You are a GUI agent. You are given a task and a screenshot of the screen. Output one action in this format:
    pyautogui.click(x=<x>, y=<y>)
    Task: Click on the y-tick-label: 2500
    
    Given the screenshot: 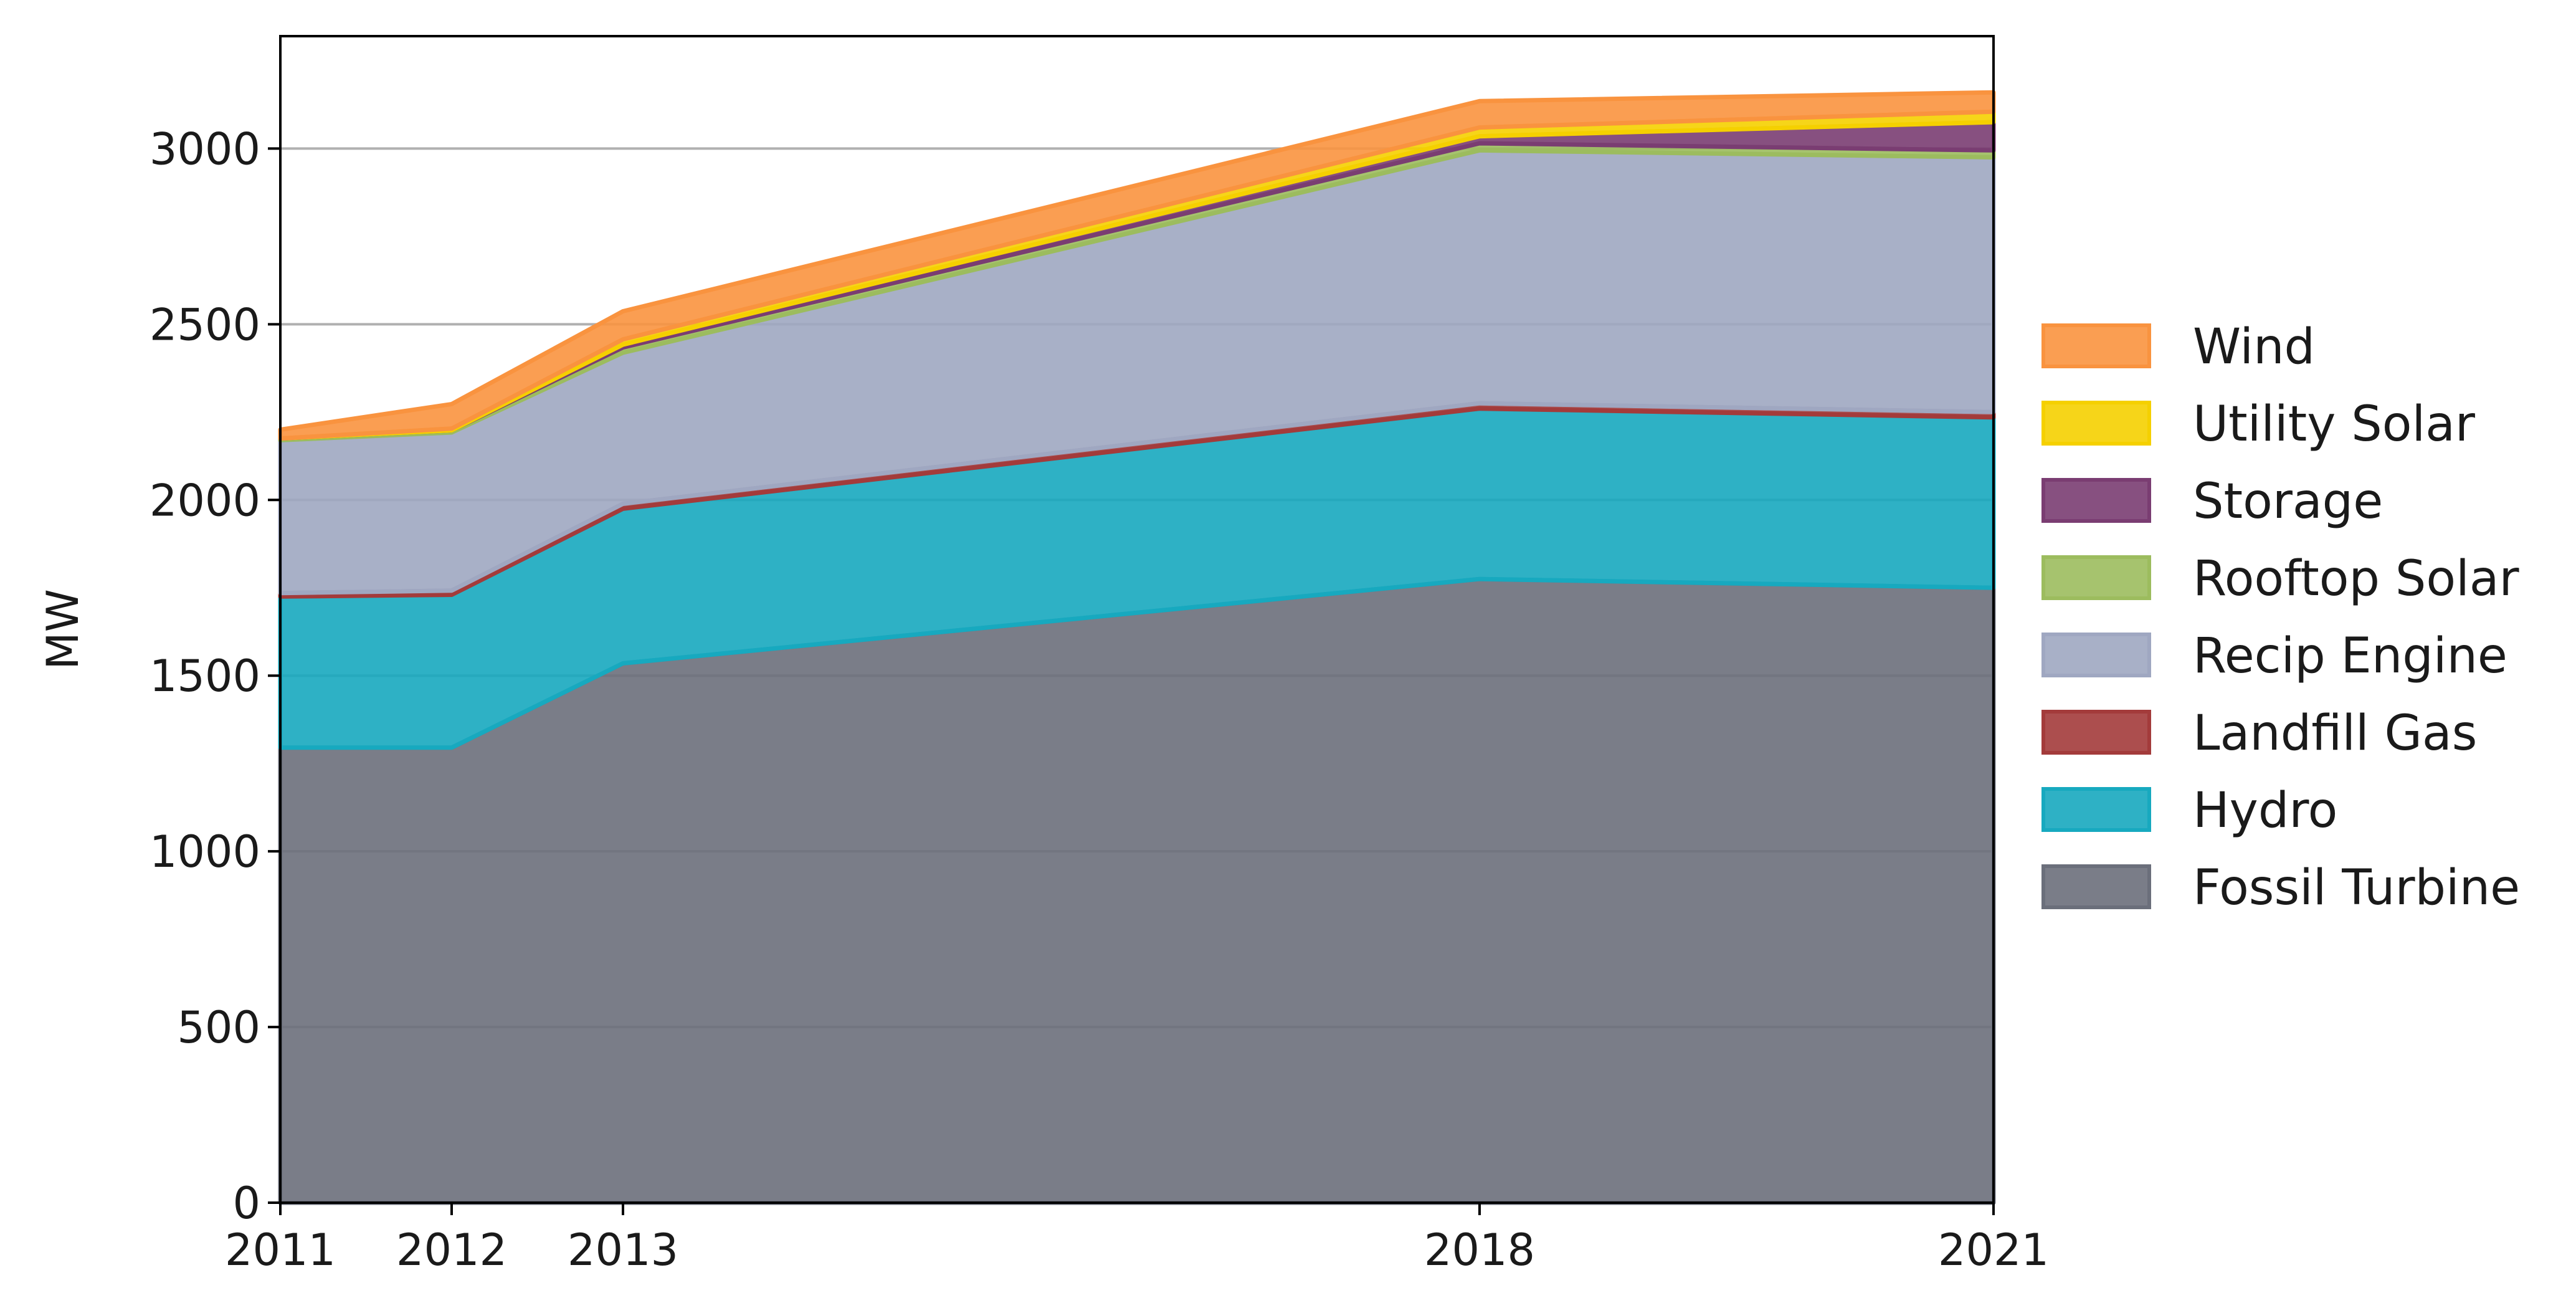 What is the action you would take?
    pyautogui.click(x=205, y=324)
    